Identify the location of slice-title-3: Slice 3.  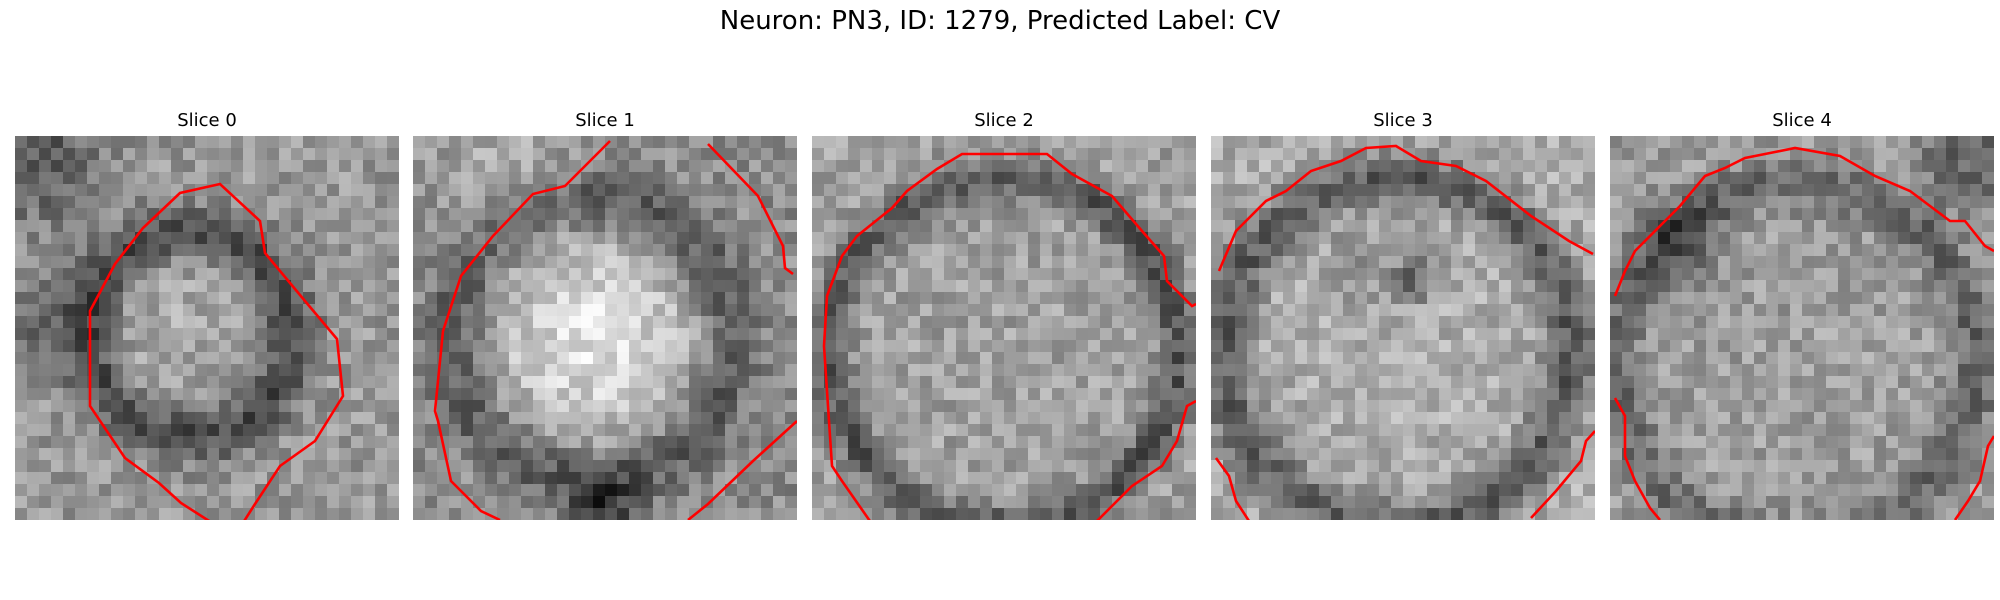
(1403, 120).